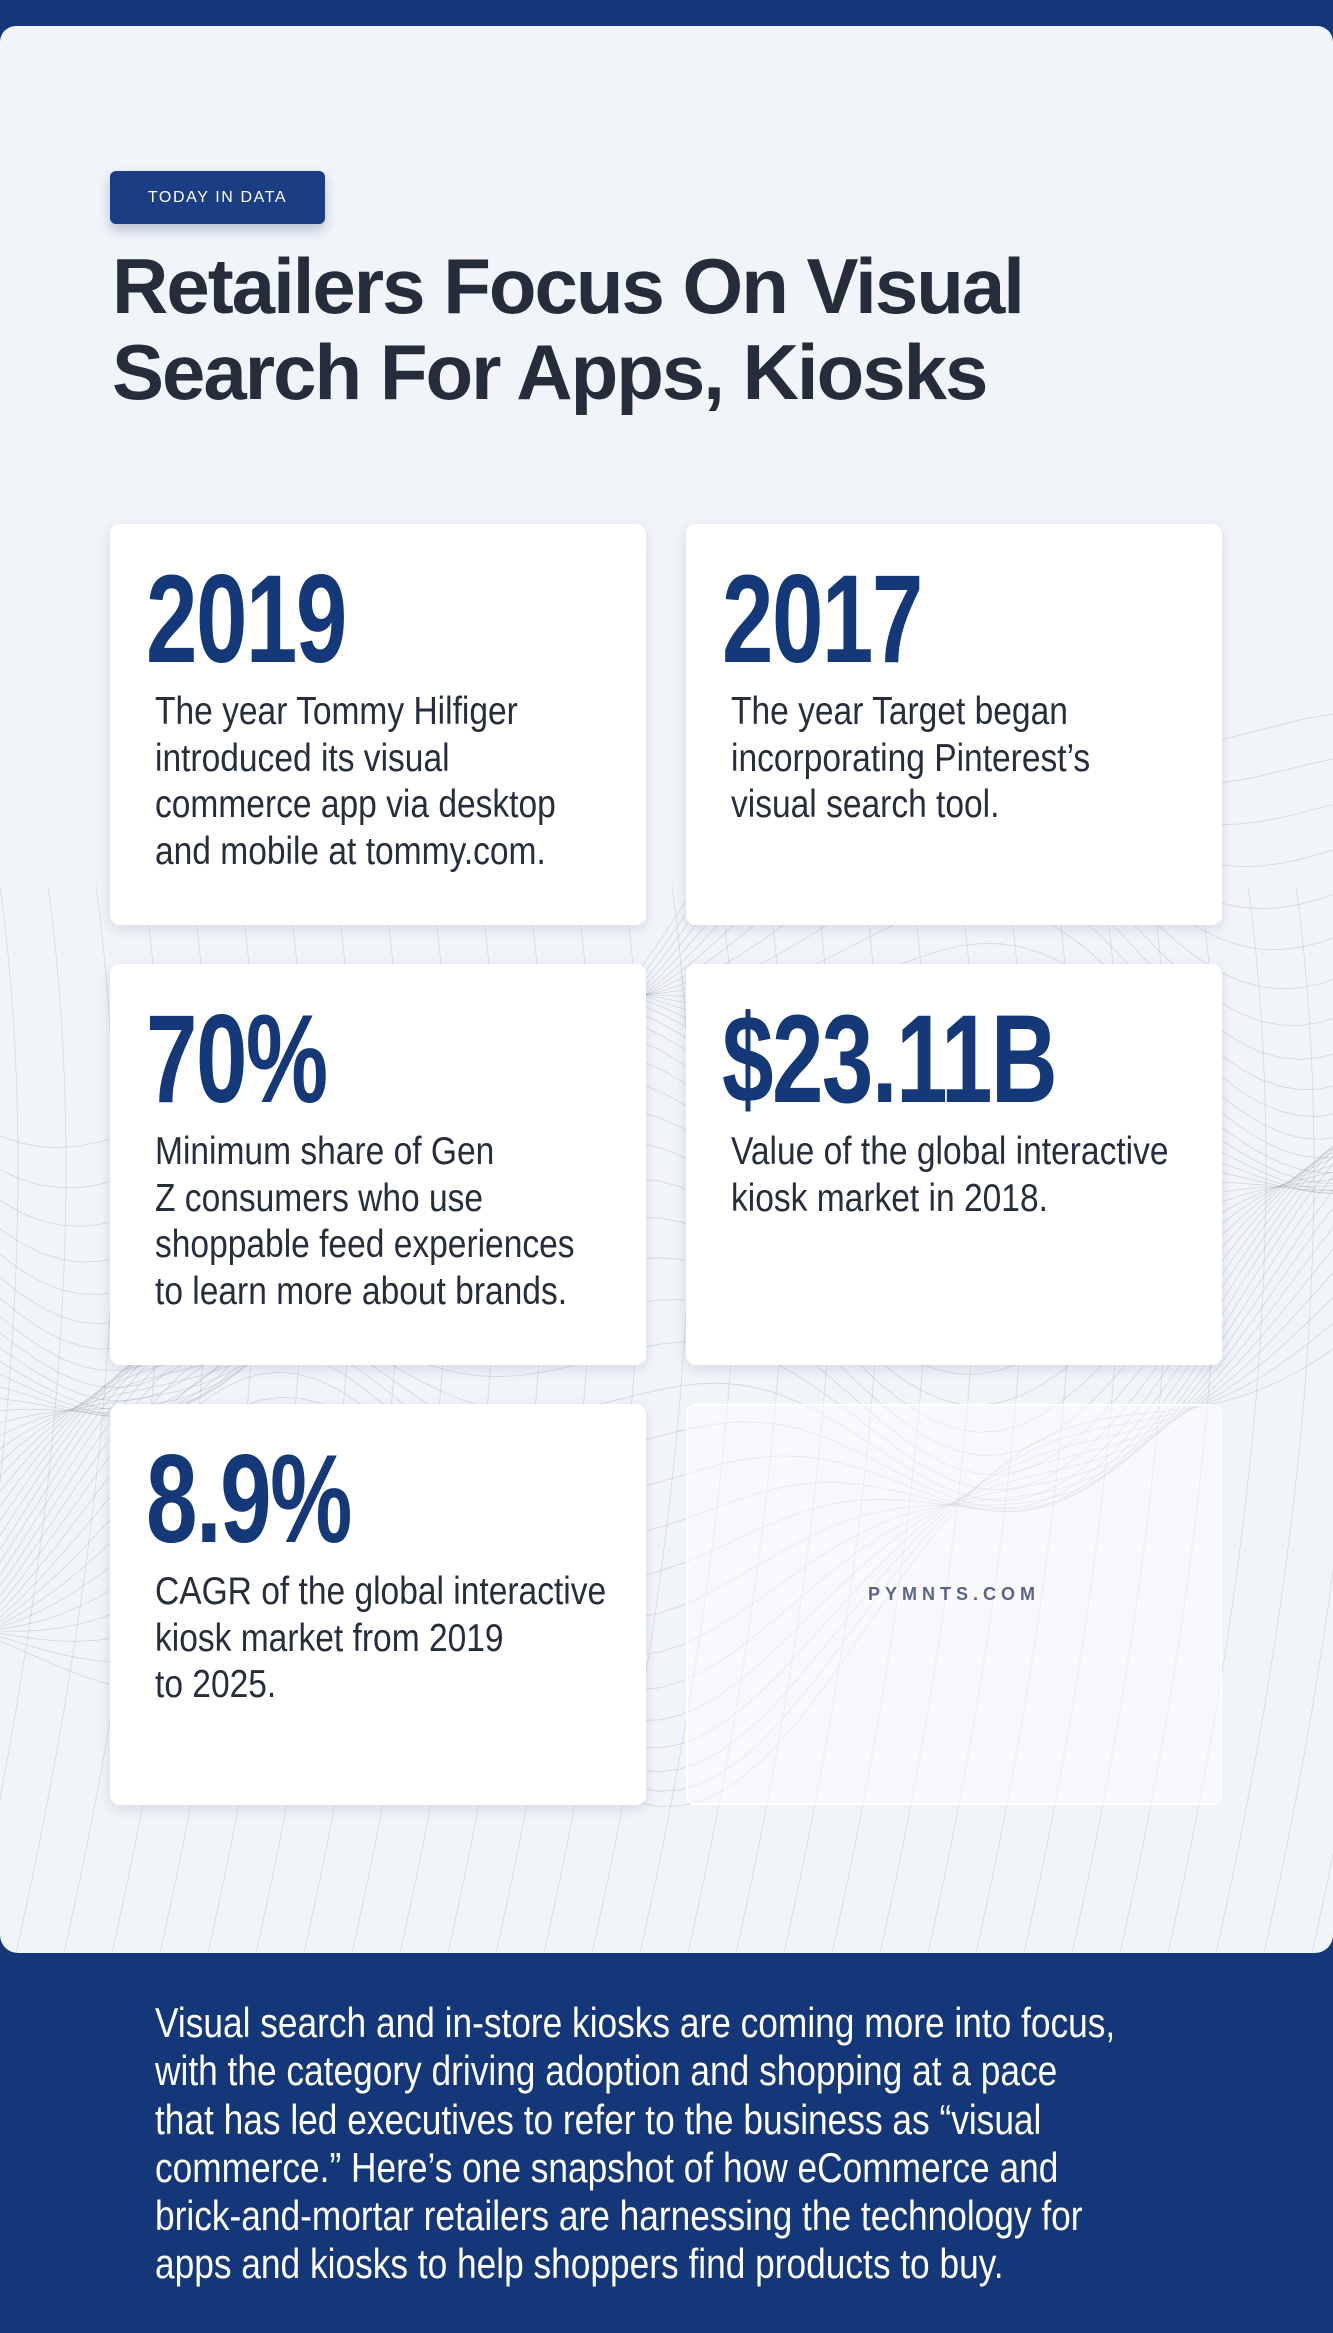  What do you see at coordinates (361, 1292) in the screenshot?
I see `desc-line: to learn more about brands.` at bounding box center [361, 1292].